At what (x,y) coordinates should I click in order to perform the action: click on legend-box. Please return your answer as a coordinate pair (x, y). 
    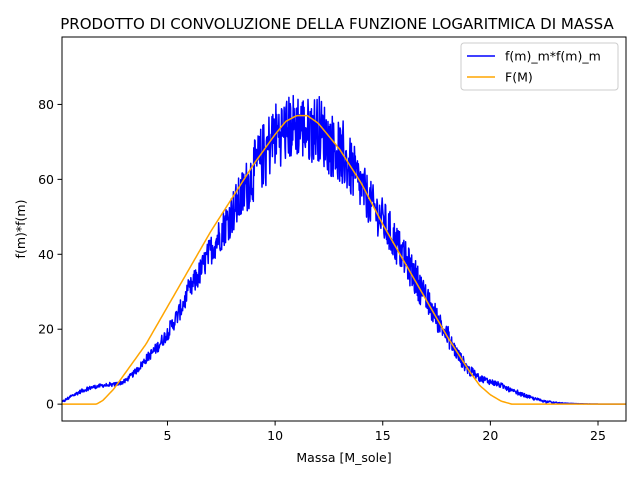
    Looking at the image, I should click on (539, 66).